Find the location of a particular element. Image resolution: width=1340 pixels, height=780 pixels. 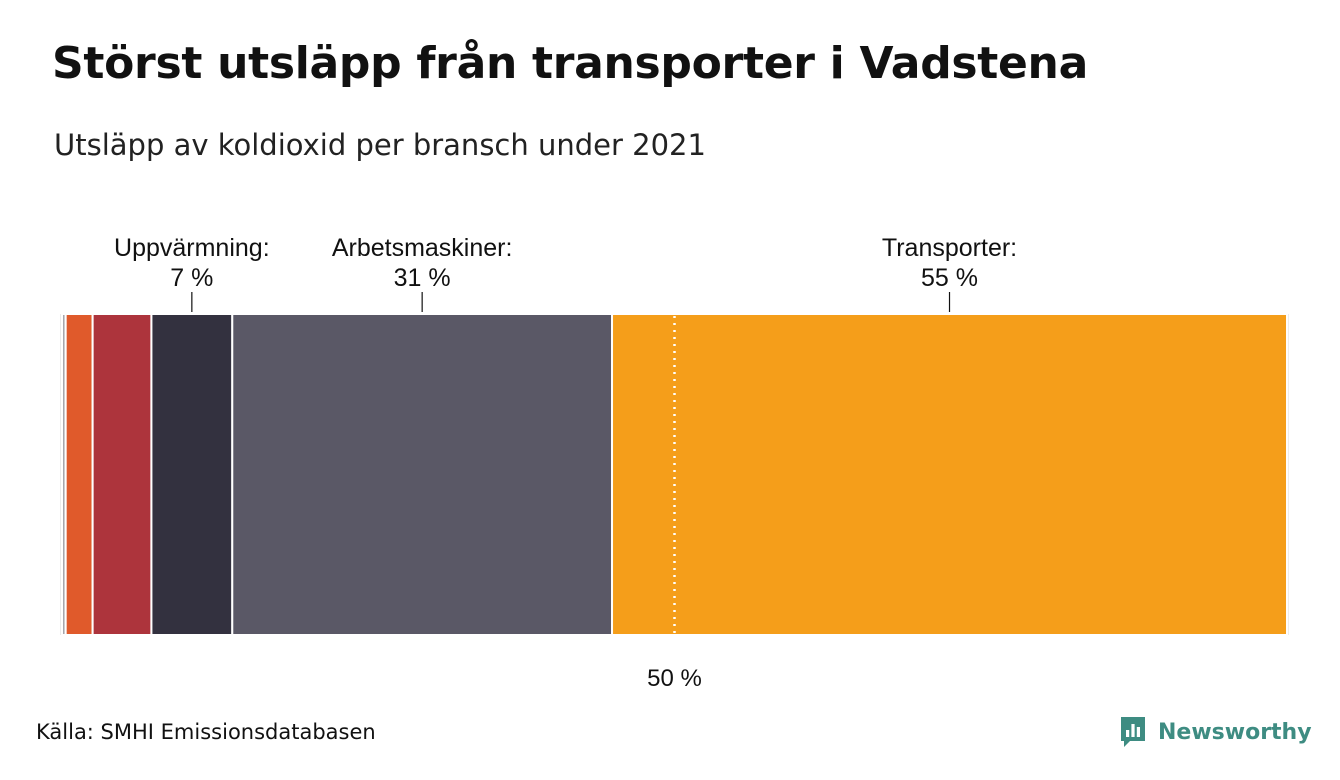

newsworthy-logo-icon is located at coordinates (1133, 732).